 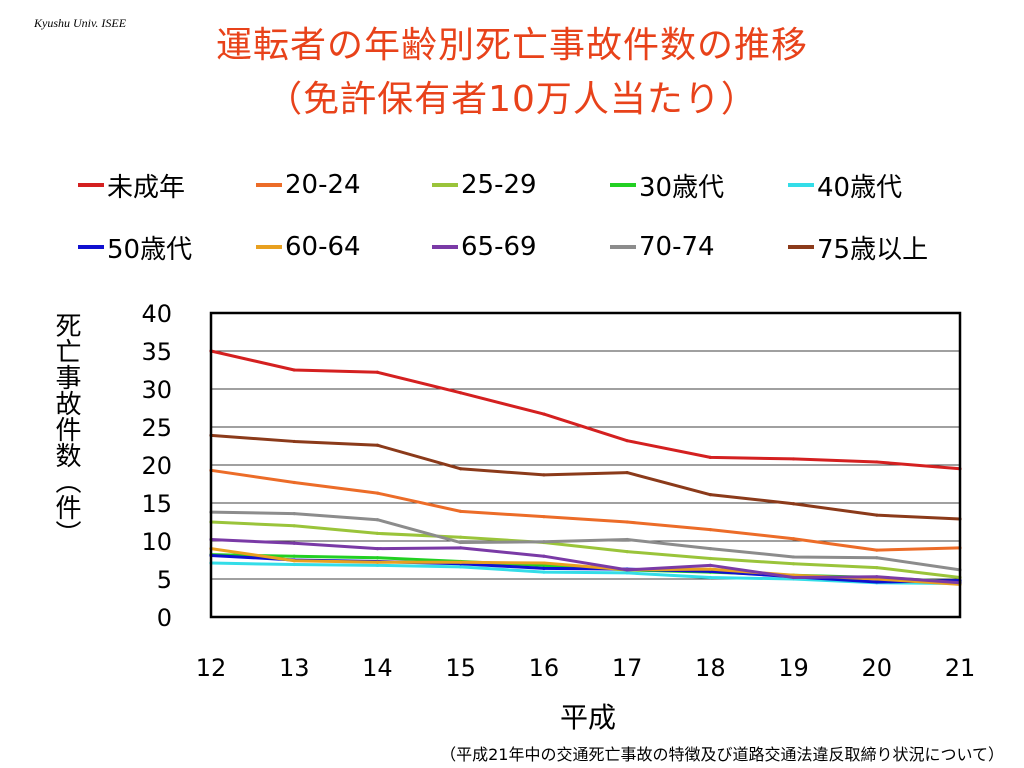 What do you see at coordinates (323, 185) in the screenshot?
I see `legend-label: 20-24` at bounding box center [323, 185].